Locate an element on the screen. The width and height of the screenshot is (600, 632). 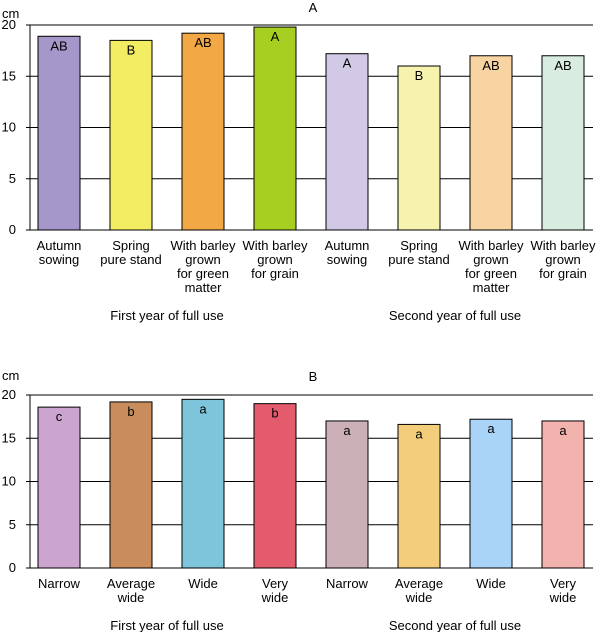
panel-title: A is located at coordinates (313, 7).